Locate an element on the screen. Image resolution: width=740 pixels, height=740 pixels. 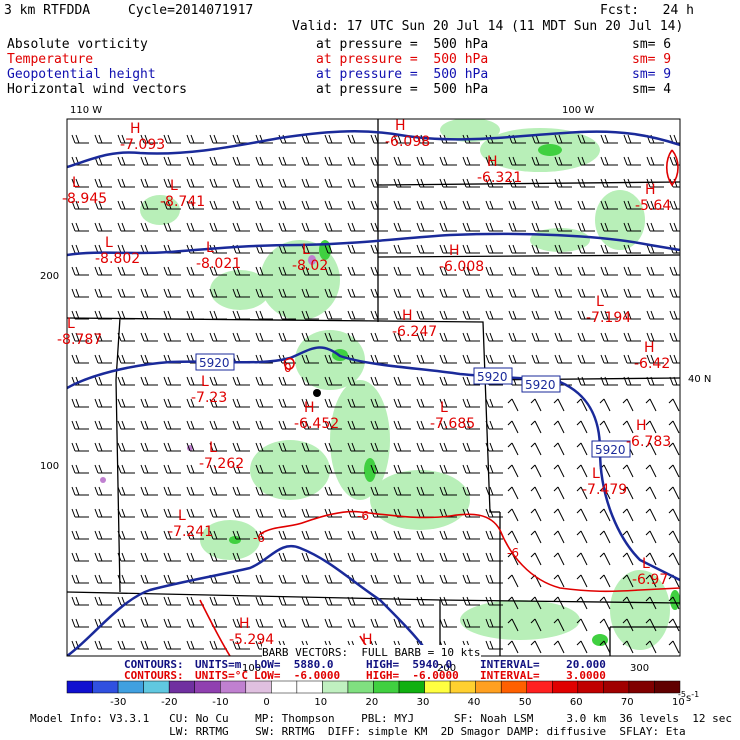
colorbar-swatch is located at coordinates (105, 687).